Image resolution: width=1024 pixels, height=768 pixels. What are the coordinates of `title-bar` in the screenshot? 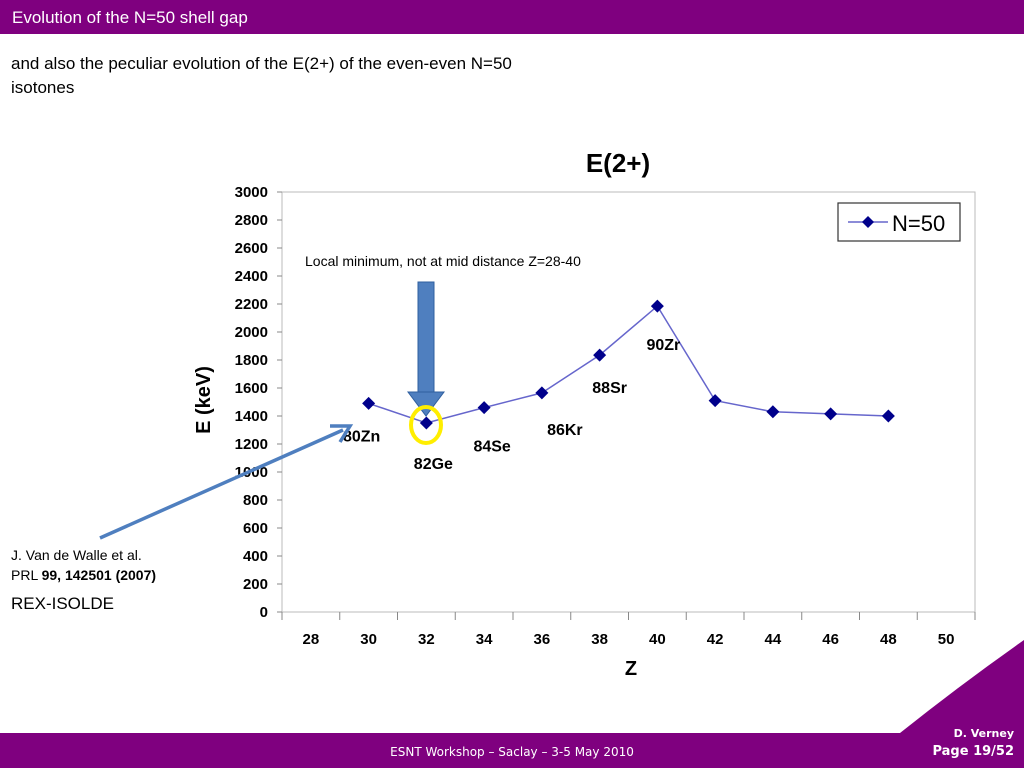 It's located at (512, 17).